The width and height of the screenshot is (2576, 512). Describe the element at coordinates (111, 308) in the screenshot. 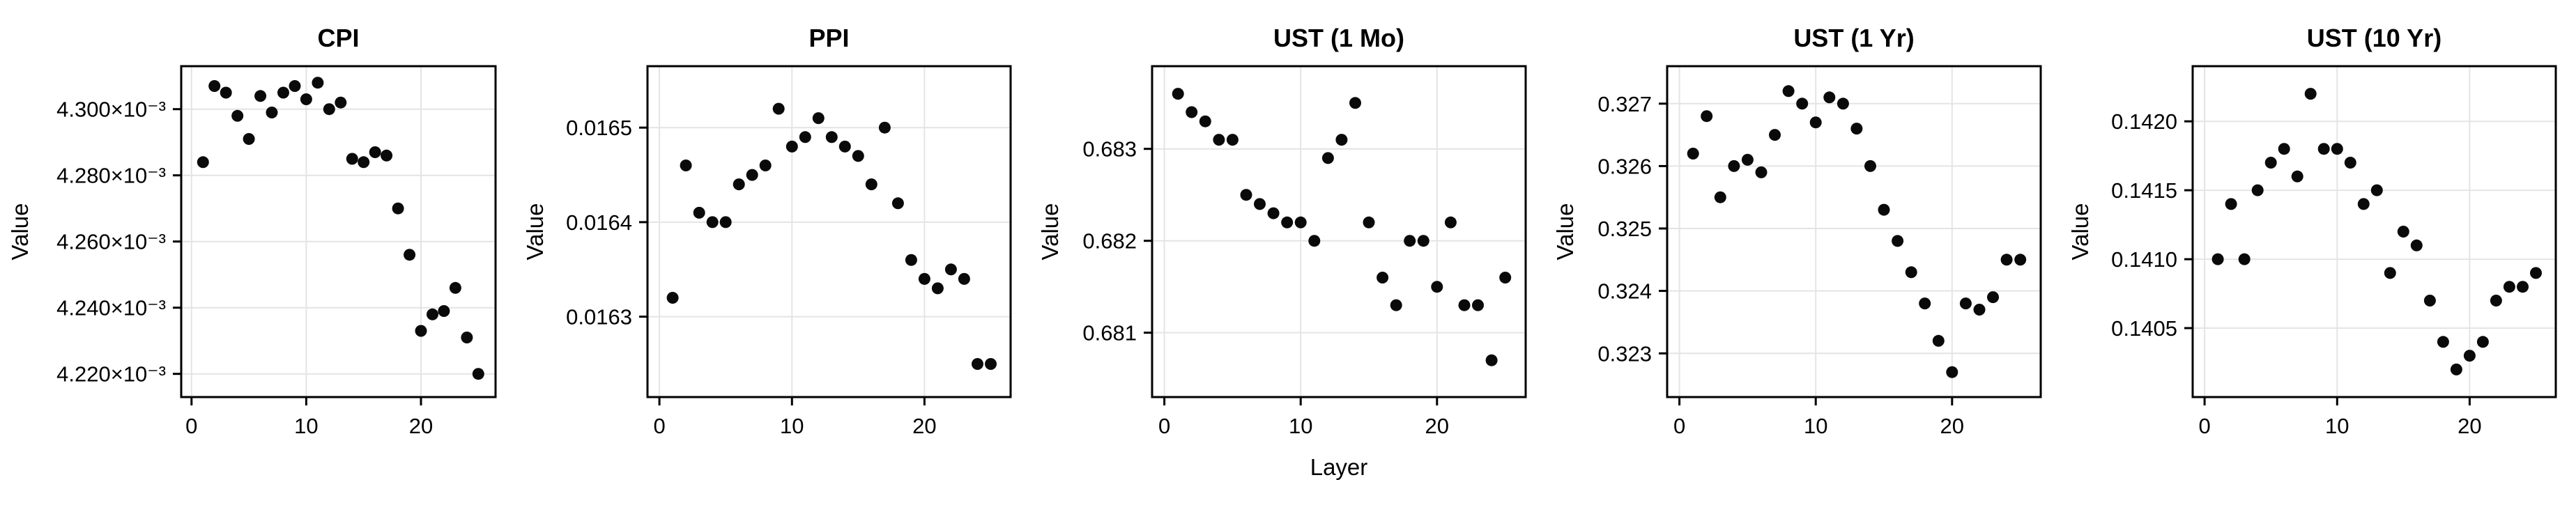

I see `y-tick-label: 4.240×10⁻³` at that location.